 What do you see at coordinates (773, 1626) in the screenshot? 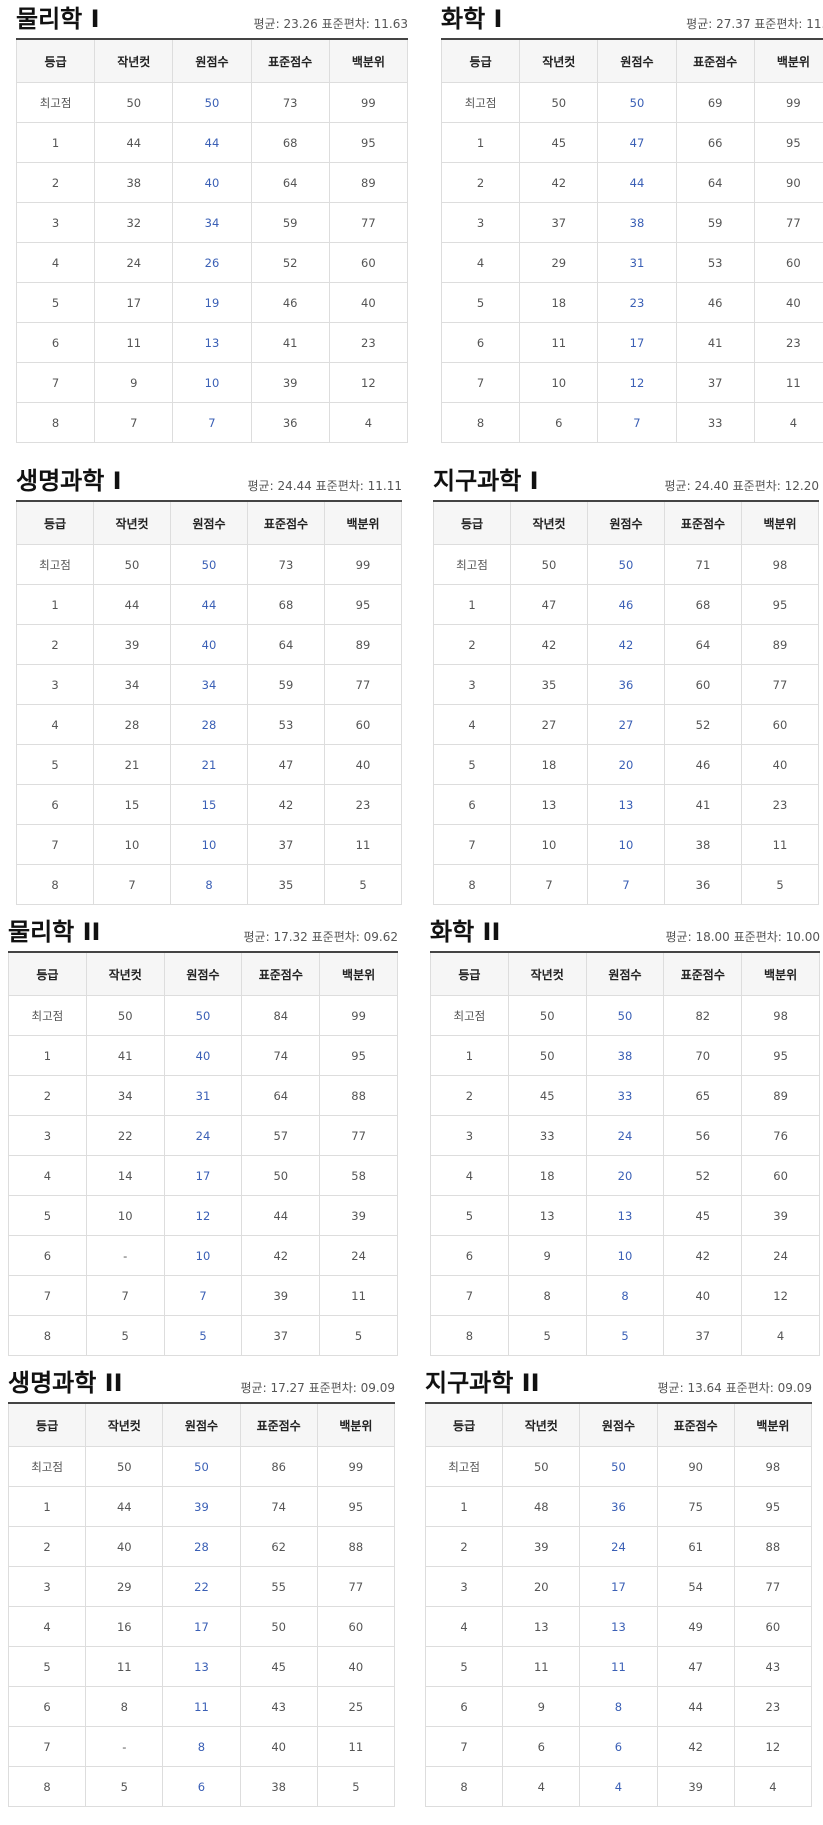
I see `percentile-cell: 60` at bounding box center [773, 1626].